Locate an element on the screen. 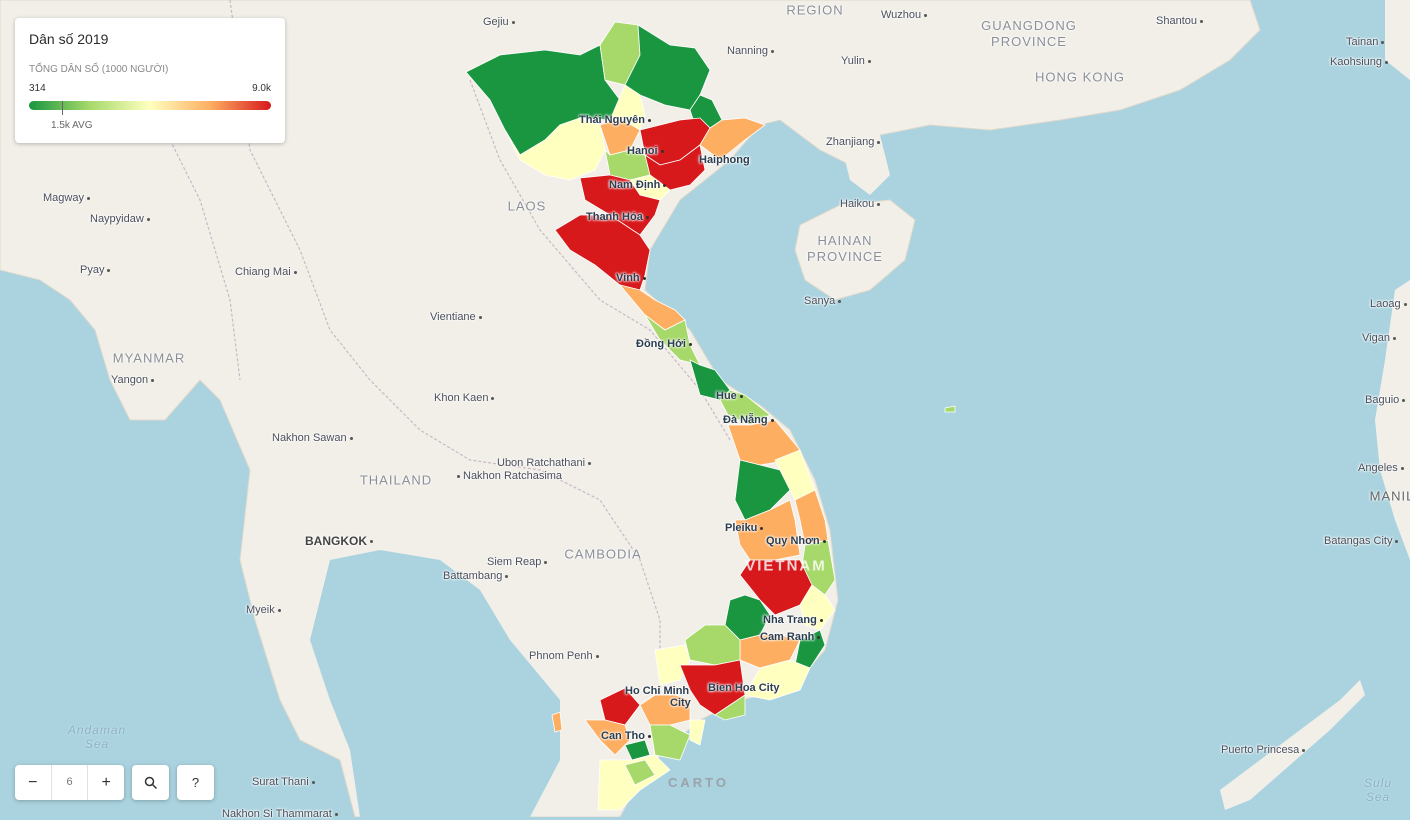 The height and width of the screenshot is (820, 1410). city-label: Phnom Penh is located at coordinates (564, 656).